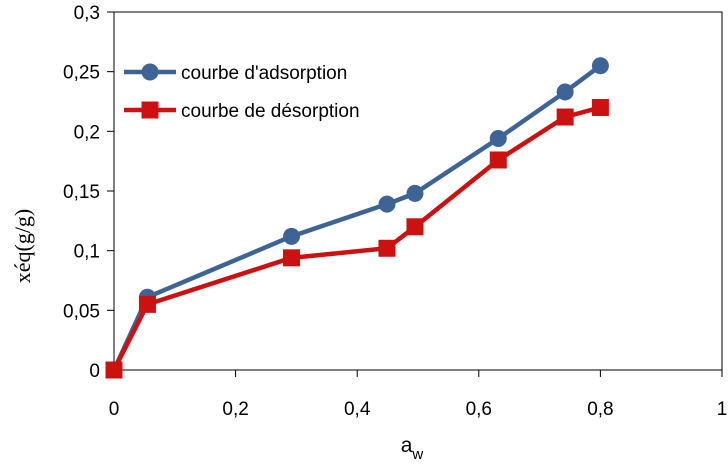  I want to click on legend-entry: courbe d'adsorption, so click(235, 73).